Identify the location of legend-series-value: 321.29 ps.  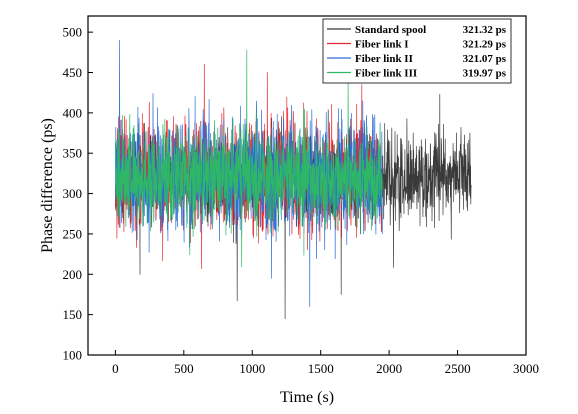
(485, 45).